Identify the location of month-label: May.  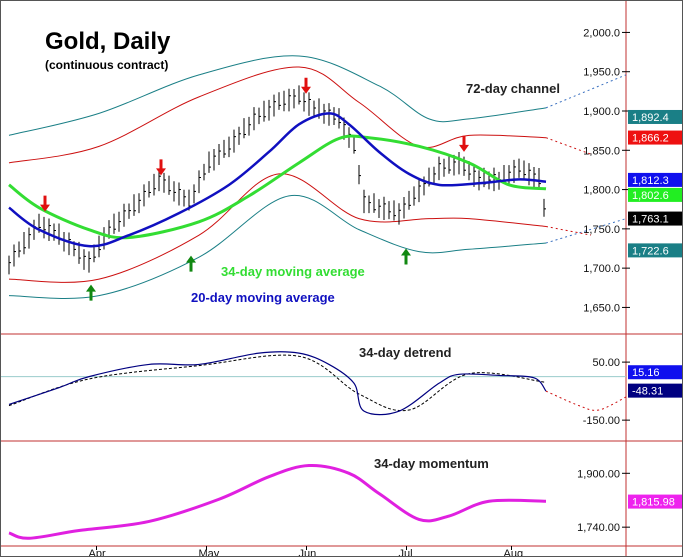
(209, 552).